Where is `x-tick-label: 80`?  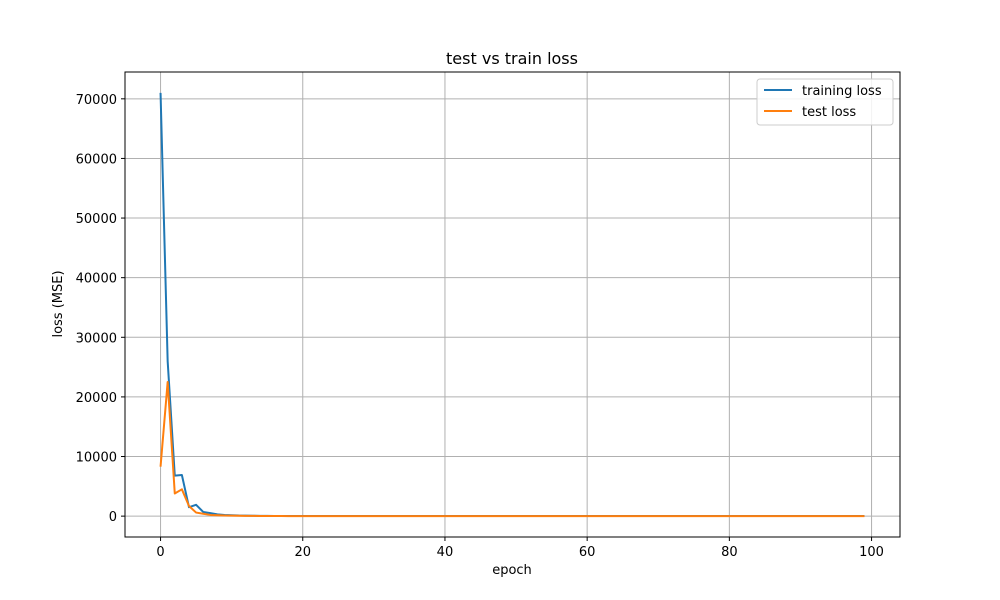
x-tick-label: 80 is located at coordinates (729, 552).